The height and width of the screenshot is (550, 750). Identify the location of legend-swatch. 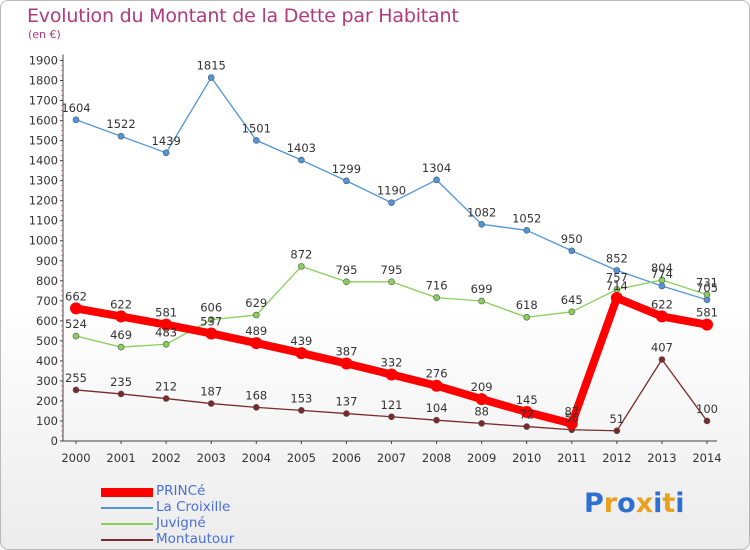
(127, 492).